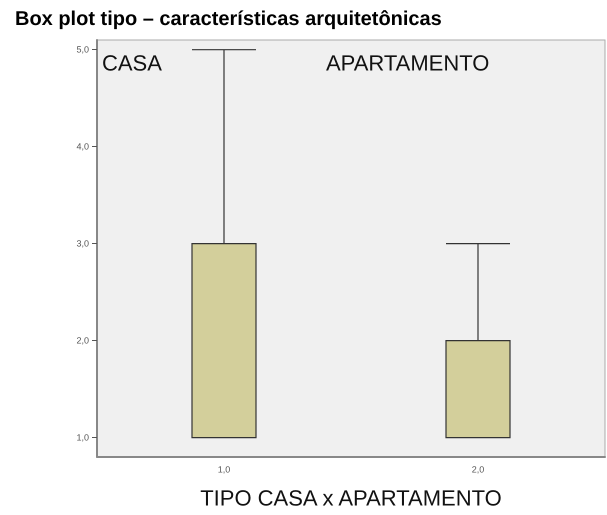 The image size is (607, 515). Describe the element at coordinates (132, 63) in the screenshot. I see `annotation: CASA` at that location.